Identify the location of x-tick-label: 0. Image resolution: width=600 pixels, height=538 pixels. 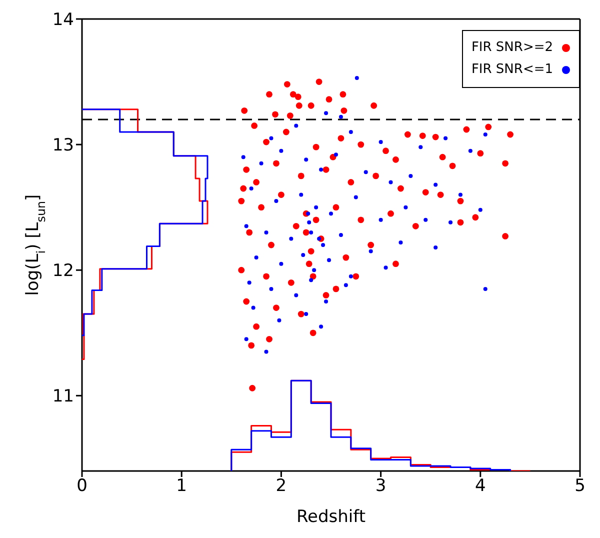
(82, 486).